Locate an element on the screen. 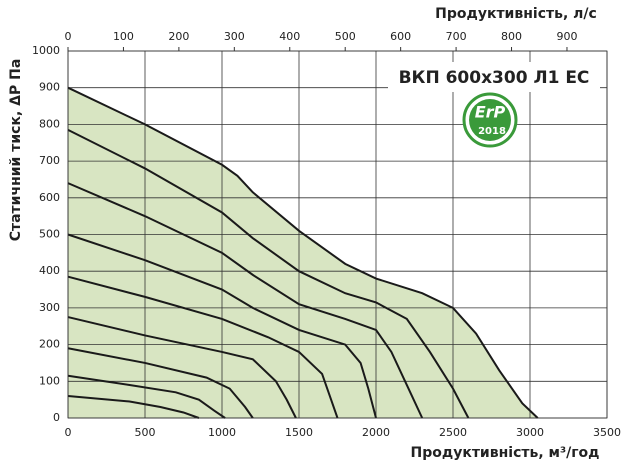  x2-tick-label: 200 is located at coordinates (178, 36).